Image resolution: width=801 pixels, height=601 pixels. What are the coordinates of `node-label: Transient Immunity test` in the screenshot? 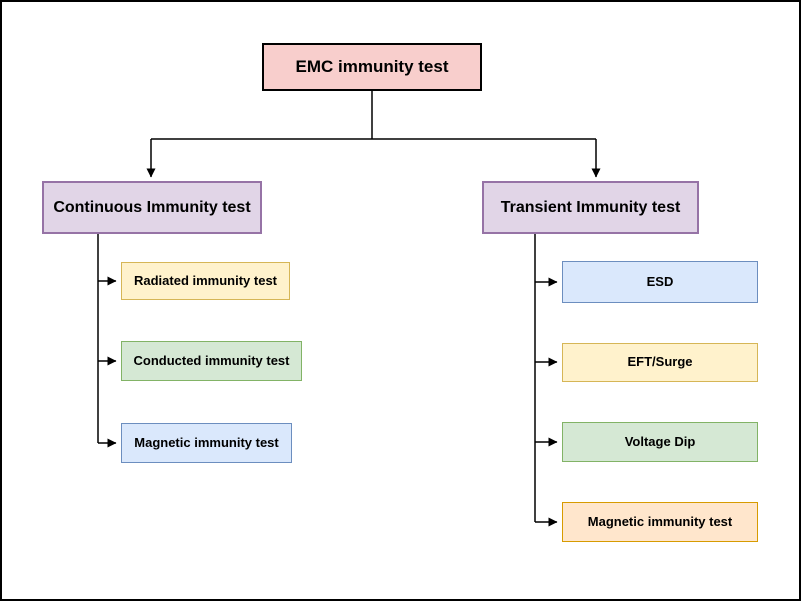 It's located at (590, 207).